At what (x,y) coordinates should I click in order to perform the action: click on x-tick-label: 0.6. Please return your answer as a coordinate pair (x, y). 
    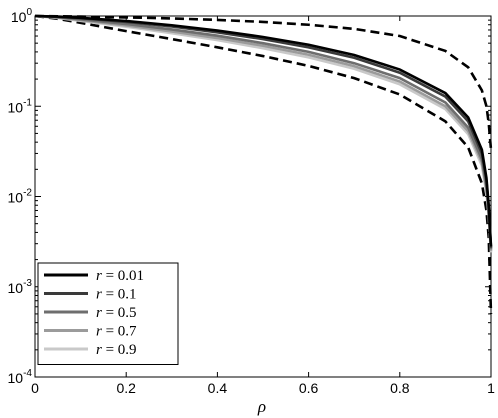
    Looking at the image, I should click on (309, 388).